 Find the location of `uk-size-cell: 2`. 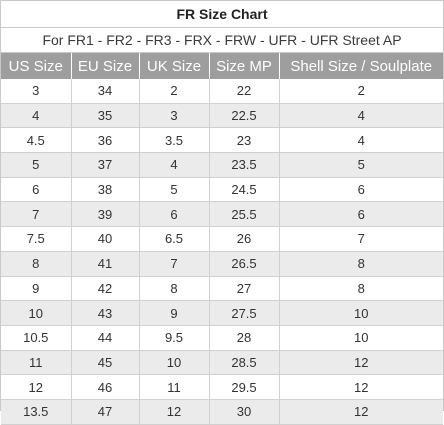

uk-size-cell: 2 is located at coordinates (174, 91).